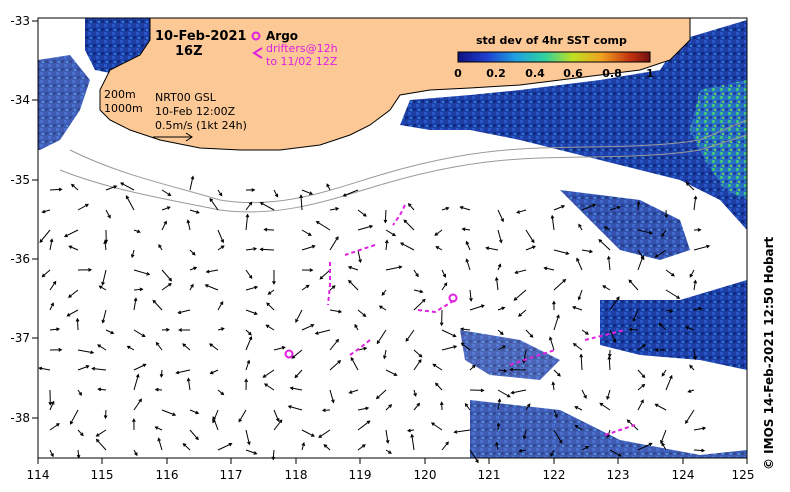 The height and width of the screenshot is (492, 790). I want to click on colorbar-tick: 1, so click(650, 73).